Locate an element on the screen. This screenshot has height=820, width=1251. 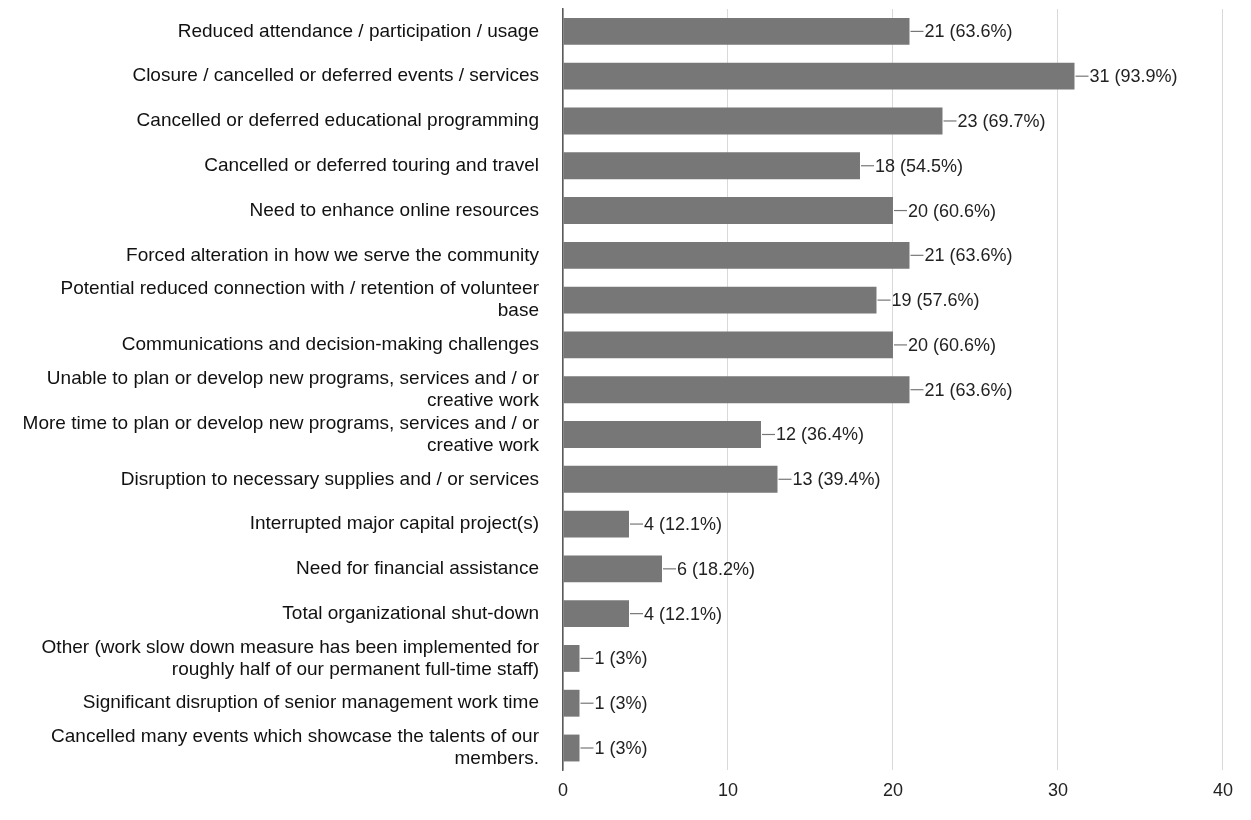
data-label: 18 (54.5%) is located at coordinates (919, 165).